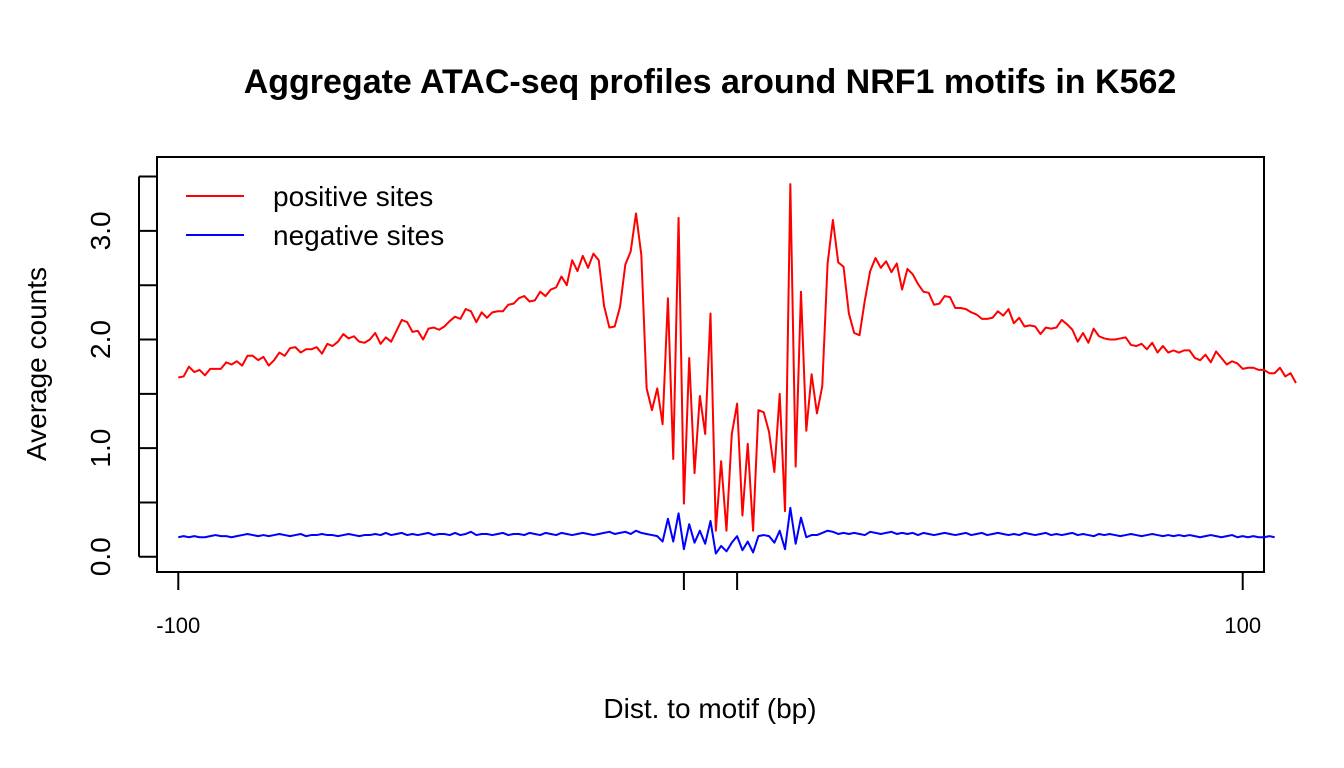  Describe the element at coordinates (100, 448) in the screenshot. I see `y-tick-label: 1.0` at that location.